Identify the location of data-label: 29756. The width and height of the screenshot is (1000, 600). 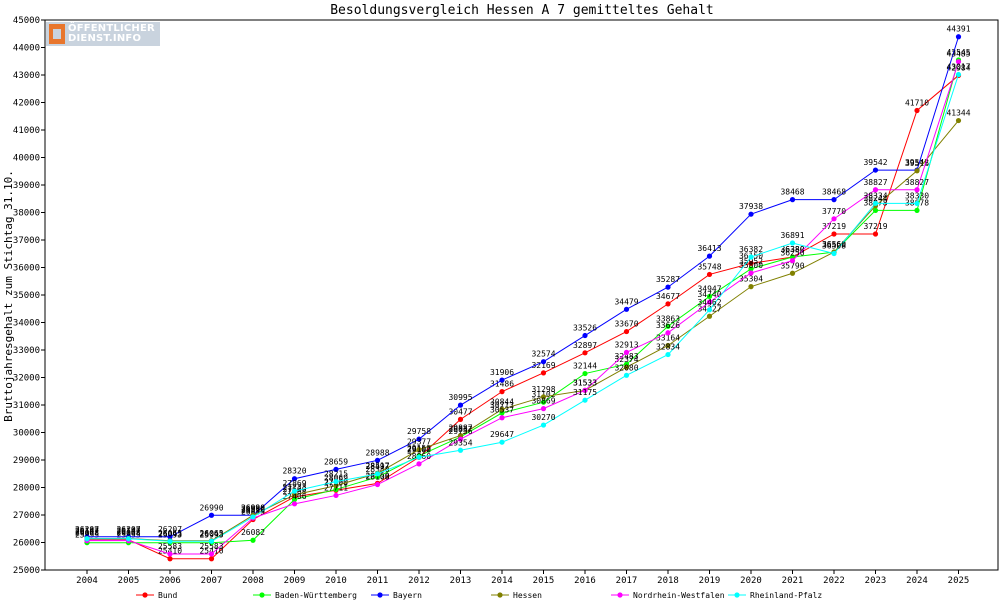
(460, 431).